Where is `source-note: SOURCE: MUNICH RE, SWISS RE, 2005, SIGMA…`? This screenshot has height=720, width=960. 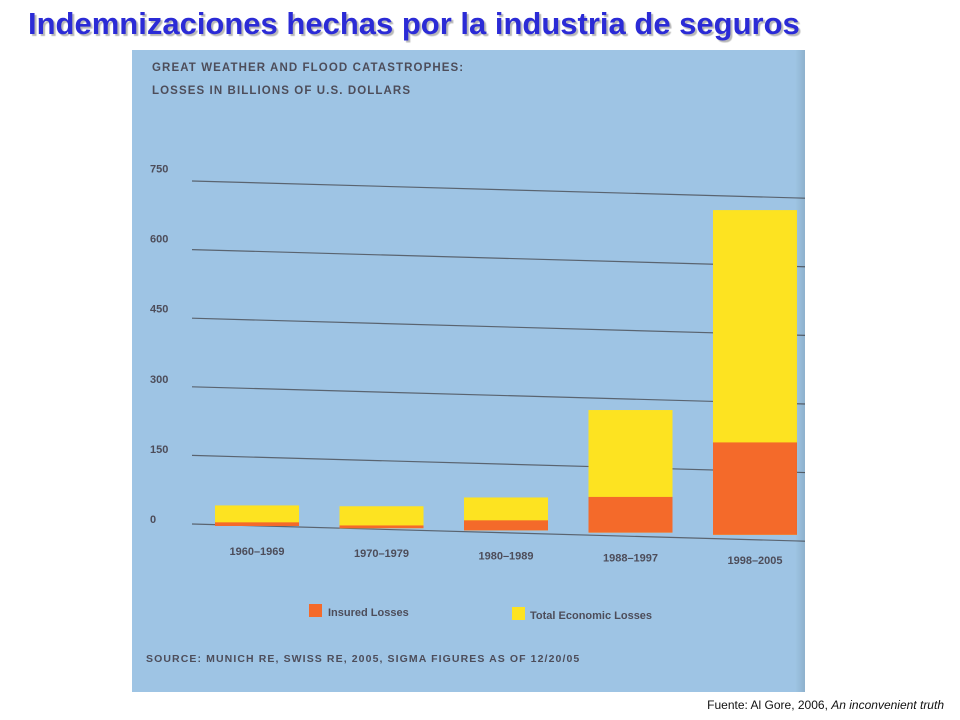 source-note: SOURCE: MUNICH RE, SWISS RE, 2005, SIGMA… is located at coordinates (363, 659).